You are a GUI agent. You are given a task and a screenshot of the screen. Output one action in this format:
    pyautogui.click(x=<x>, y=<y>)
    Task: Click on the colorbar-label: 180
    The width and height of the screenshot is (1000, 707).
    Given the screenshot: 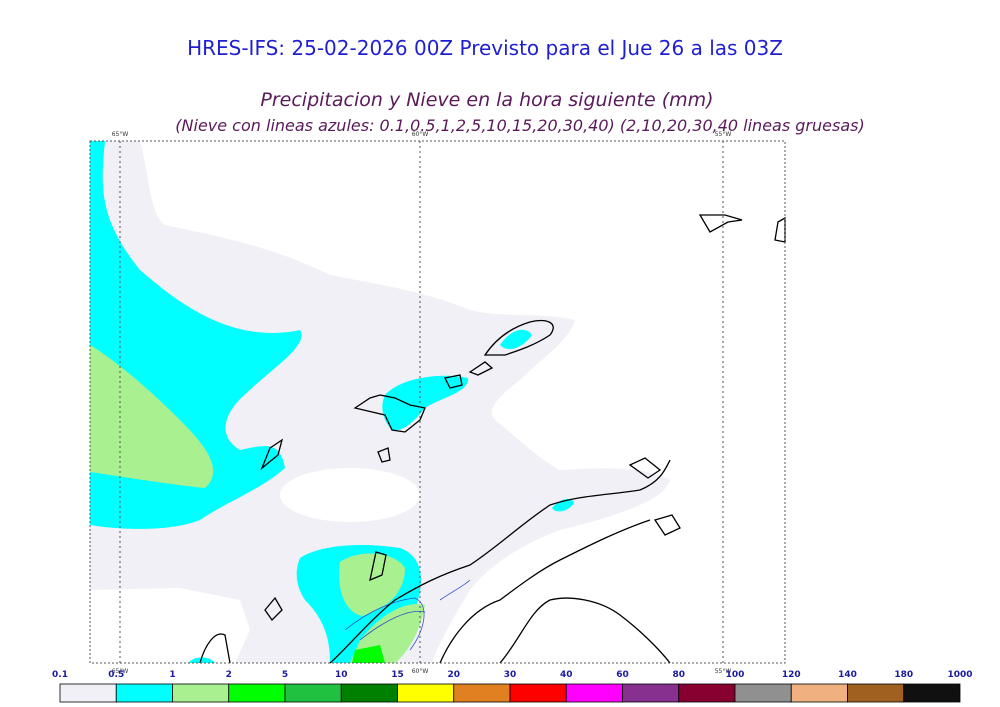 What is the action you would take?
    pyautogui.click(x=903, y=675)
    